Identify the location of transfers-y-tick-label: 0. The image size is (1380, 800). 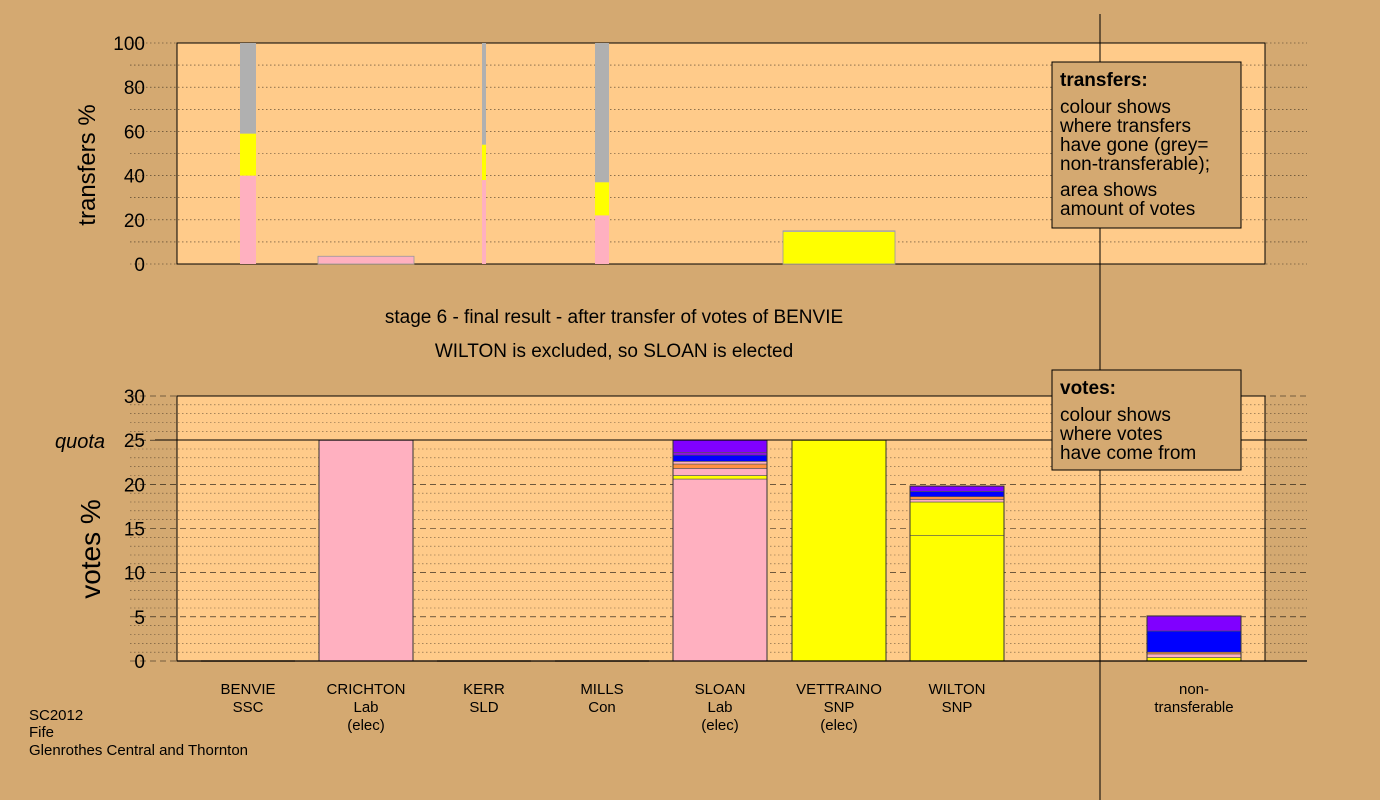
(139, 265).